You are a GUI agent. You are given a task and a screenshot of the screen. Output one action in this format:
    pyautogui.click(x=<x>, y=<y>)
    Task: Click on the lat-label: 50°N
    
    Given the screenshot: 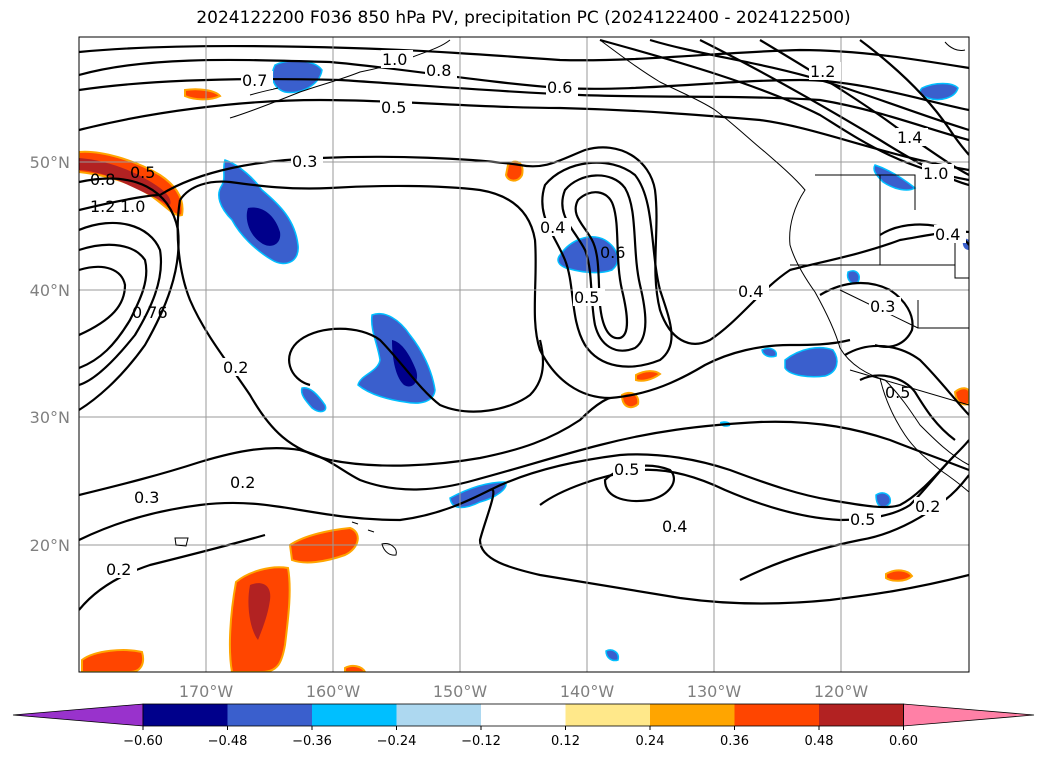 What is the action you would take?
    pyautogui.click(x=50, y=162)
    